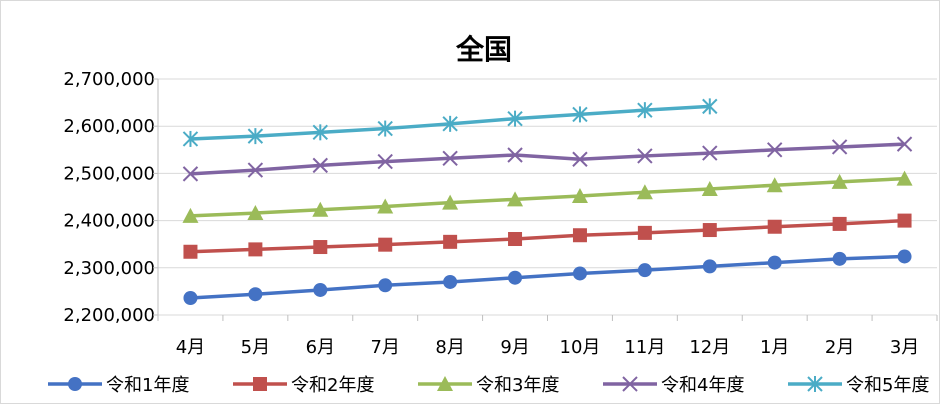 Image resolution: width=940 pixels, height=404 pixels. Describe the element at coordinates (109, 268) in the screenshot. I see `y-tick-label: 2,300,000` at that location.